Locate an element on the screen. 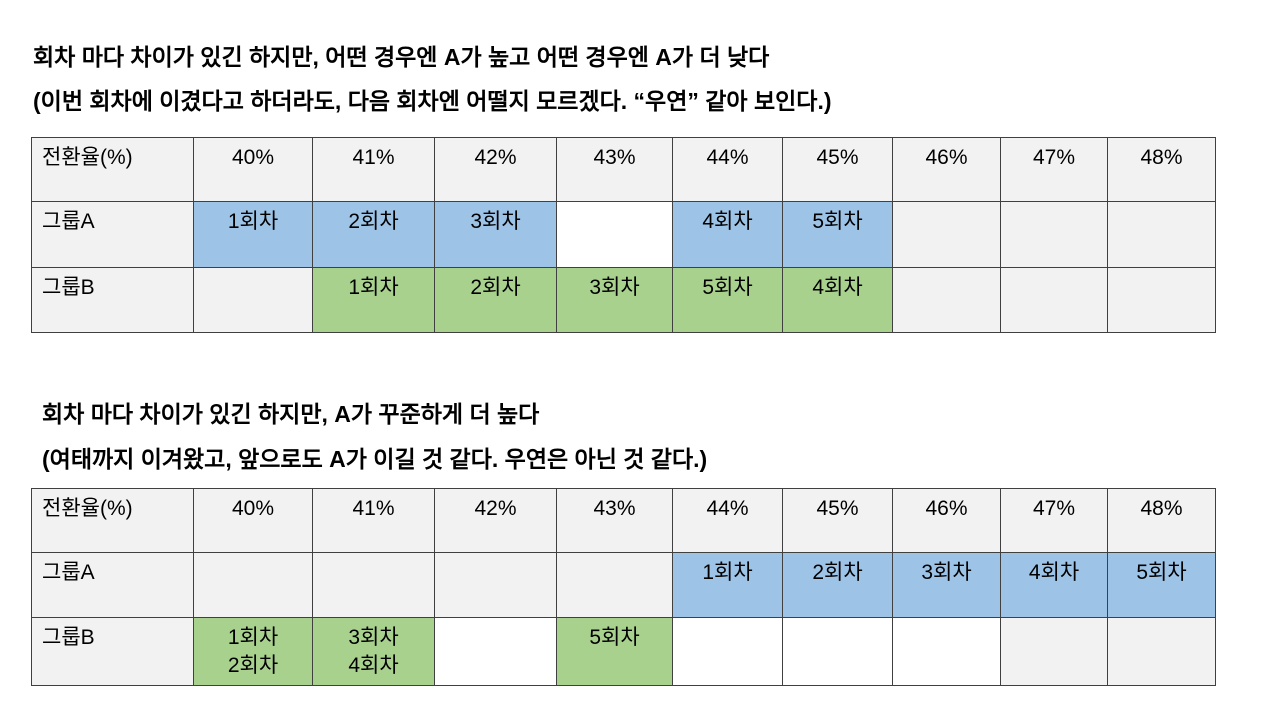 This screenshot has height=720, width=1280. group-b-row: 그룹B 1회차 2회차 3회차 4회차 5회차 is located at coordinates (623, 651).